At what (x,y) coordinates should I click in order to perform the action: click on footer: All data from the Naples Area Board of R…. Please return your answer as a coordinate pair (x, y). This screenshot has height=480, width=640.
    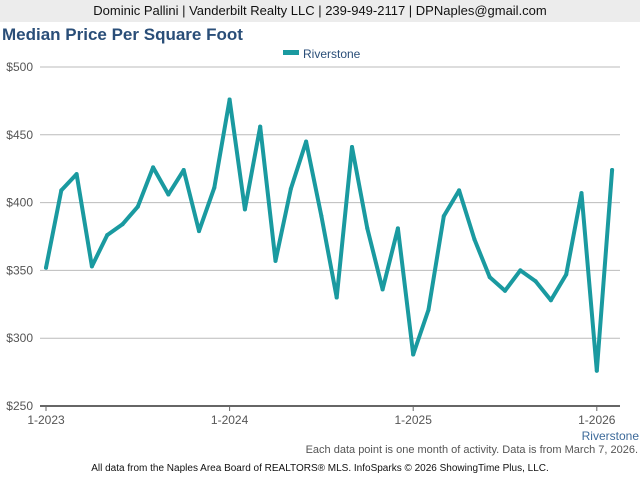
    Looking at the image, I should click on (320, 468).